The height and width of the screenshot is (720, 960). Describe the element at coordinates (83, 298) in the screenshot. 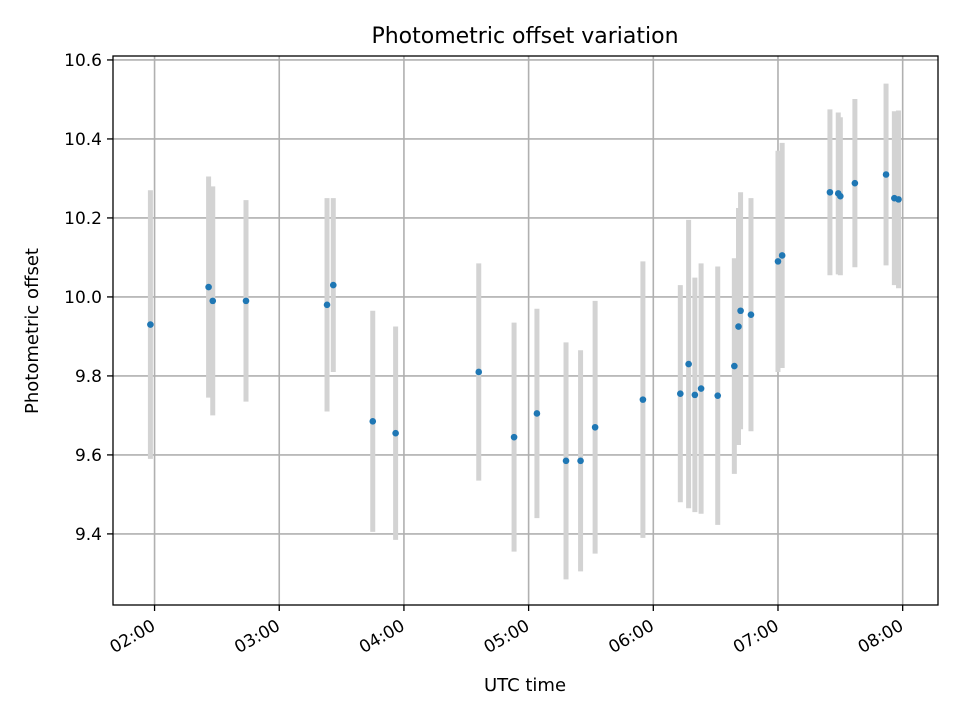

I see `y-tick-label: 10.0` at that location.